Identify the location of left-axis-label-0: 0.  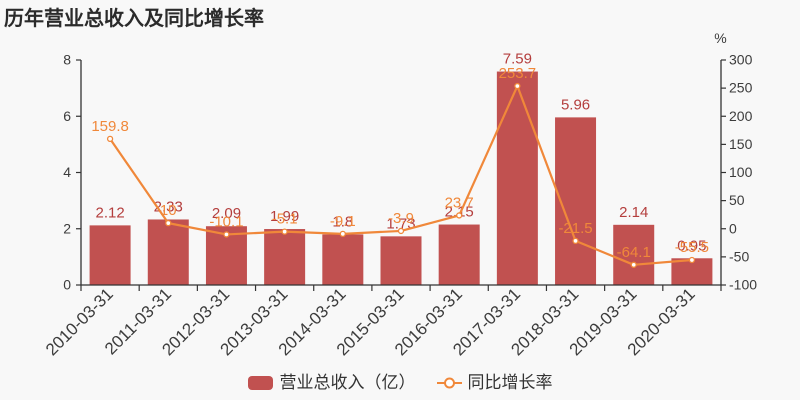
(67, 285).